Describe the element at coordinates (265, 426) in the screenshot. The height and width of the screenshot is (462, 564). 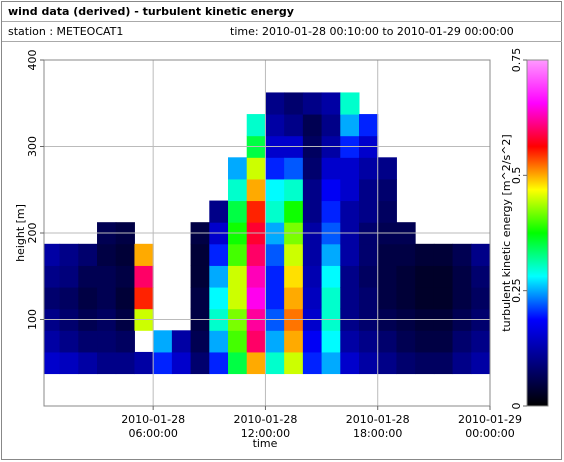
I see `x-tick-label: 2010-01-28 12:00:00` at that location.